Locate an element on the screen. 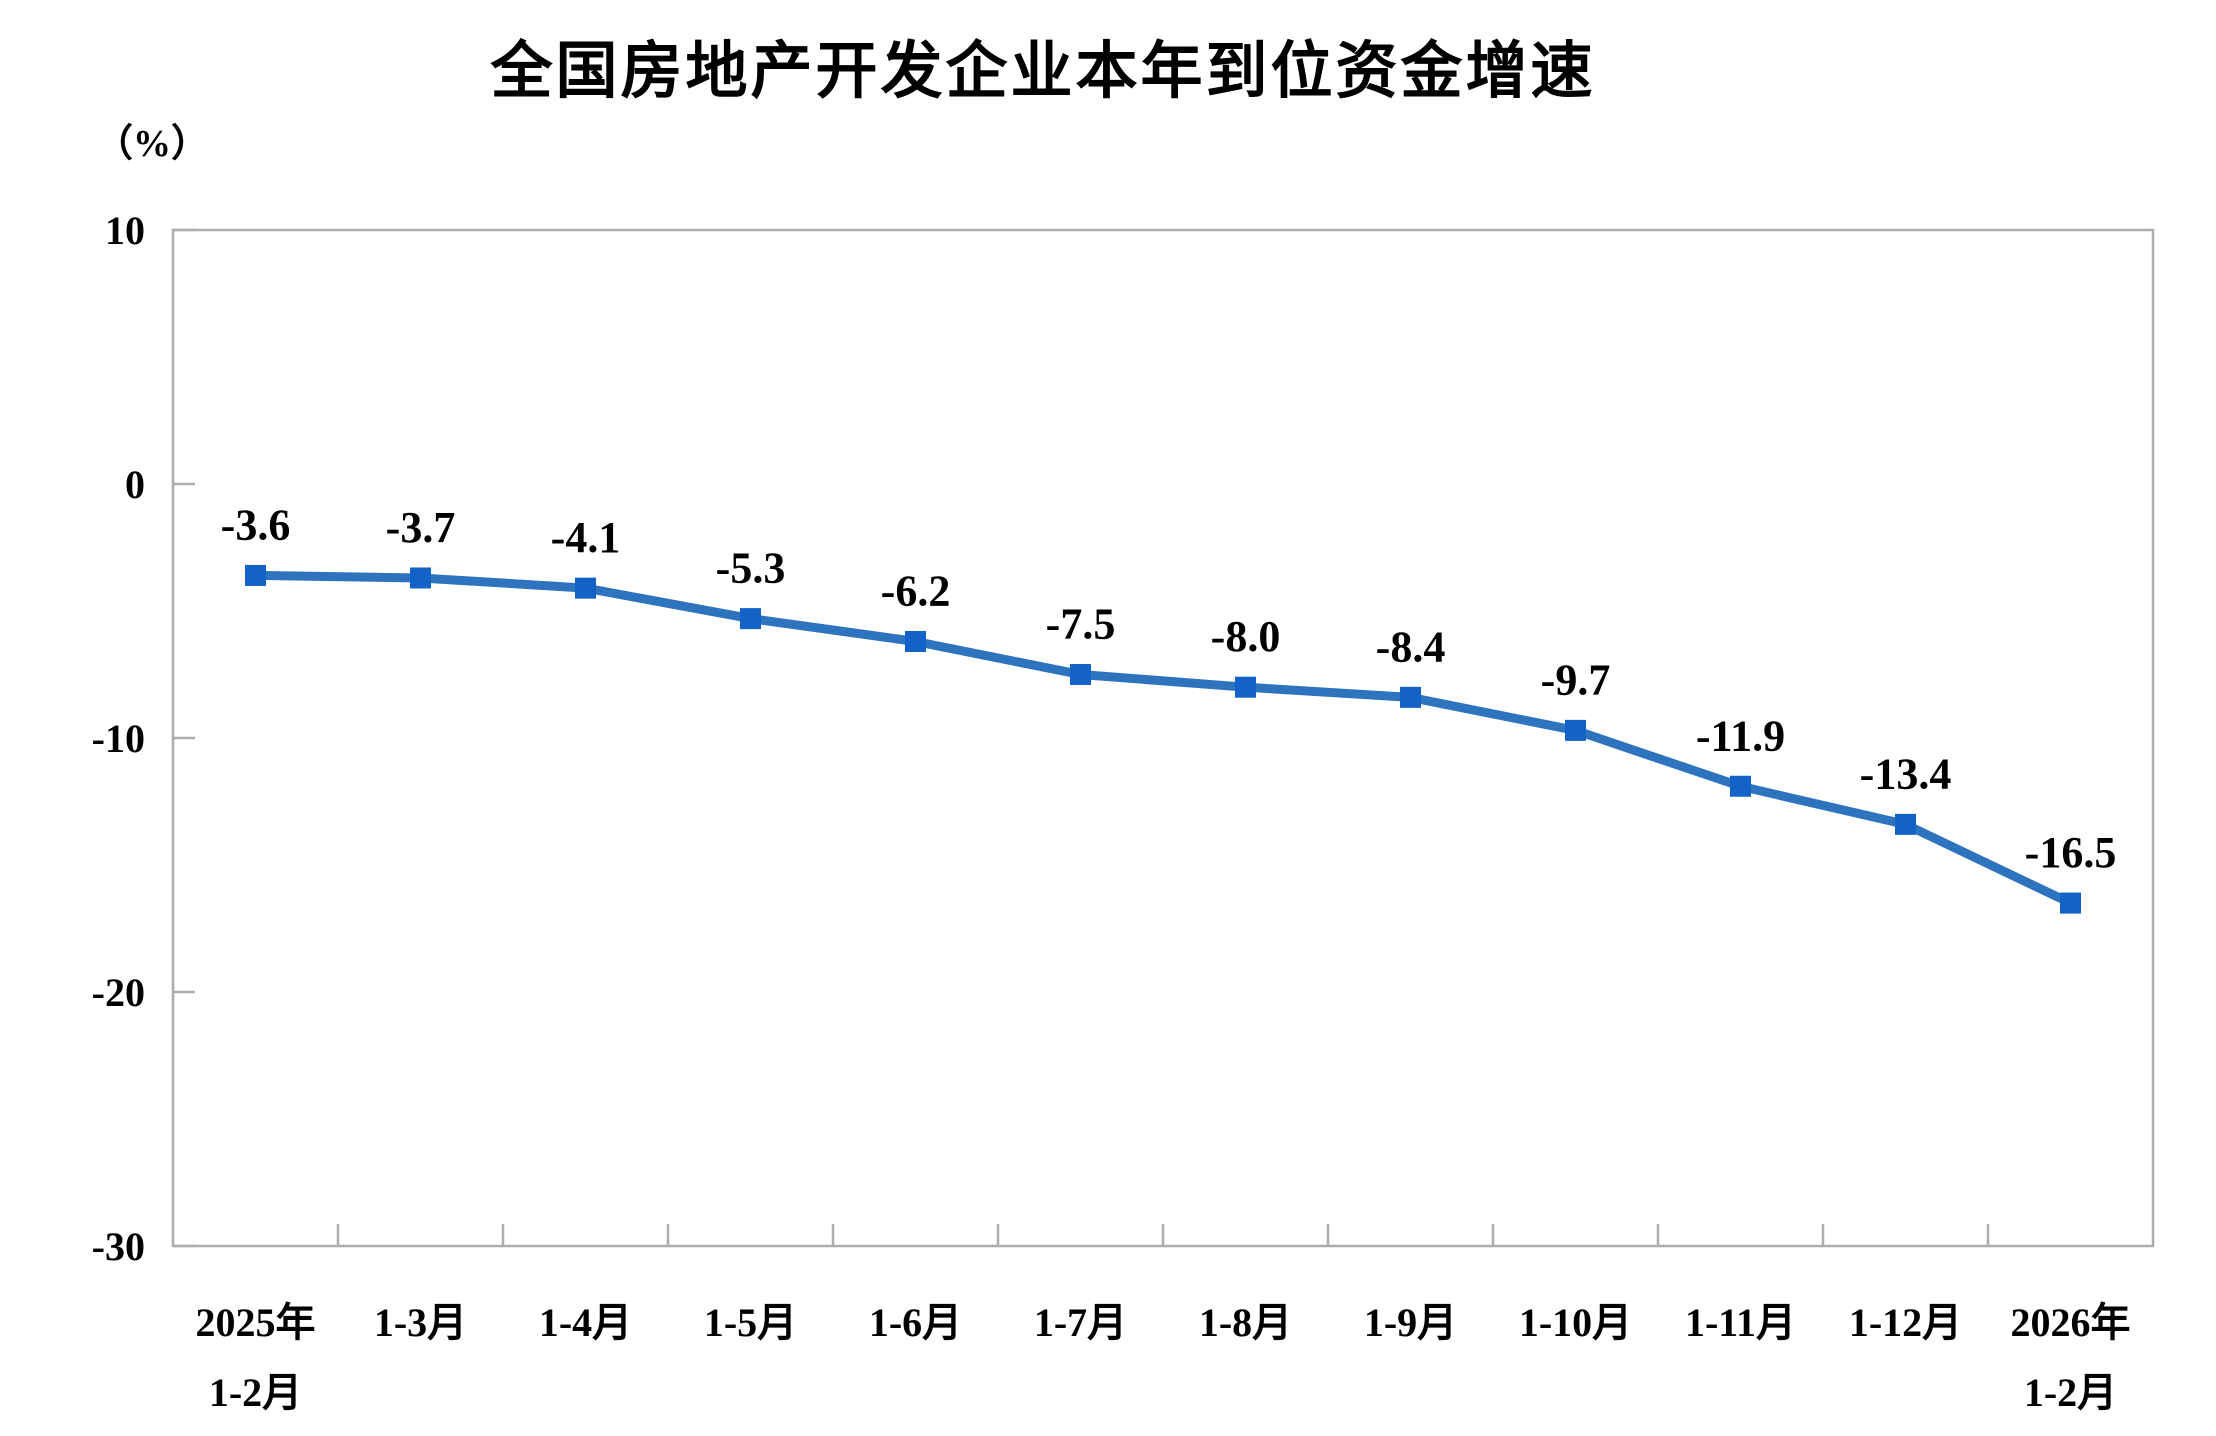  data-point-label: -6.2 is located at coordinates (916, 590).